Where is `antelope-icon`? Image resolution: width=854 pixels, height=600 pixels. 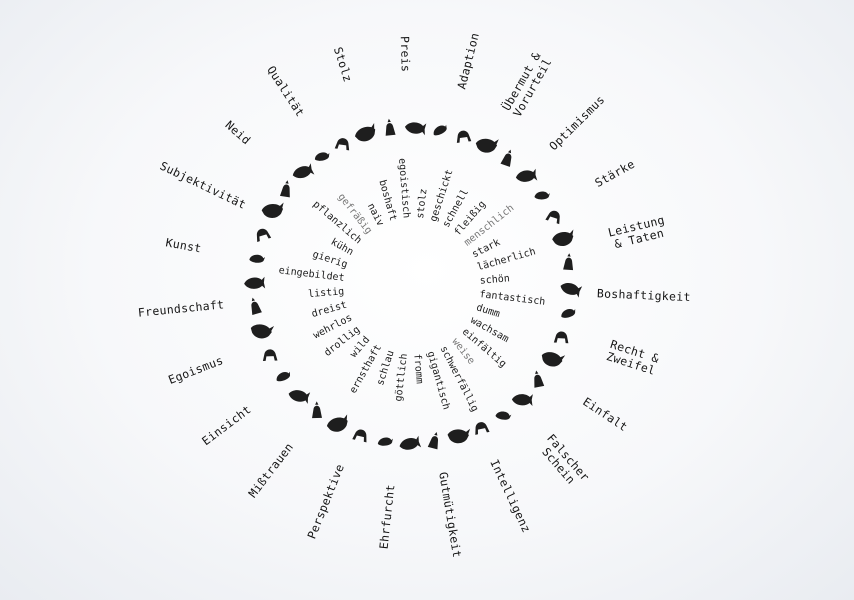
antelope-icon is located at coordinates (299, 397).